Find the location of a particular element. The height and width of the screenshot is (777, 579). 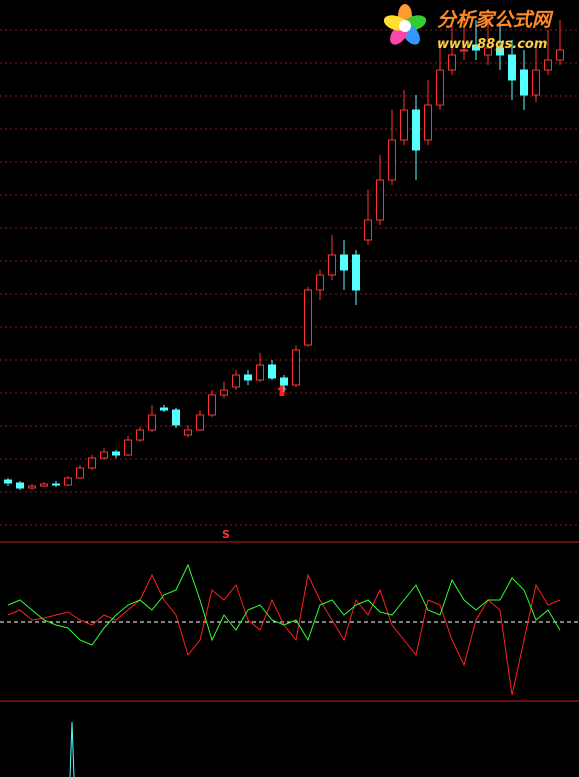

logo: 分析家公式网 www.88gs.com is located at coordinates (468, 28).